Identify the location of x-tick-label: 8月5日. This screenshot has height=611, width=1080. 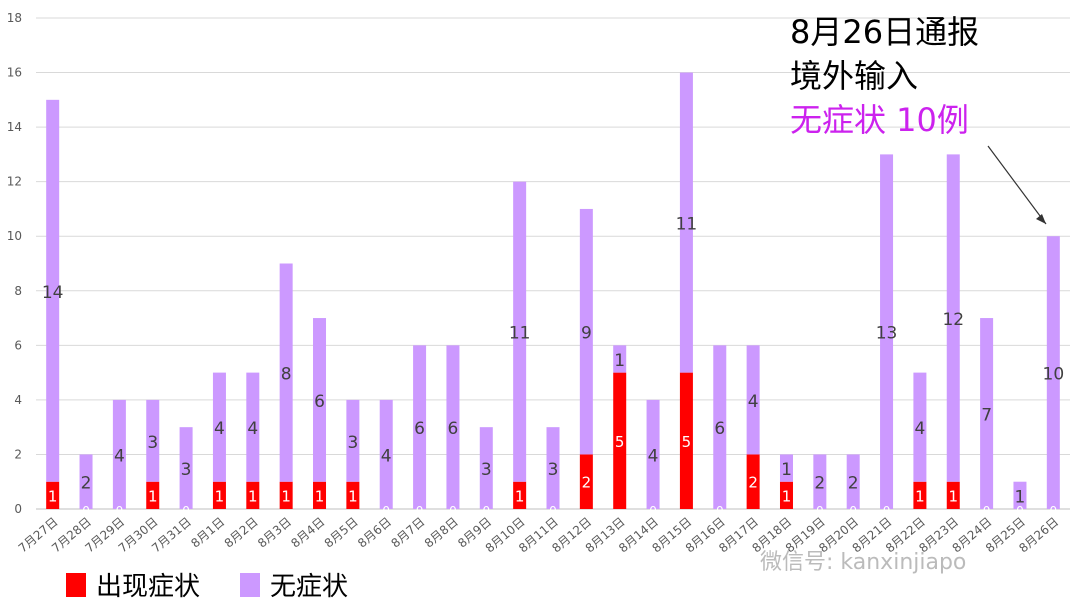
(341, 533).